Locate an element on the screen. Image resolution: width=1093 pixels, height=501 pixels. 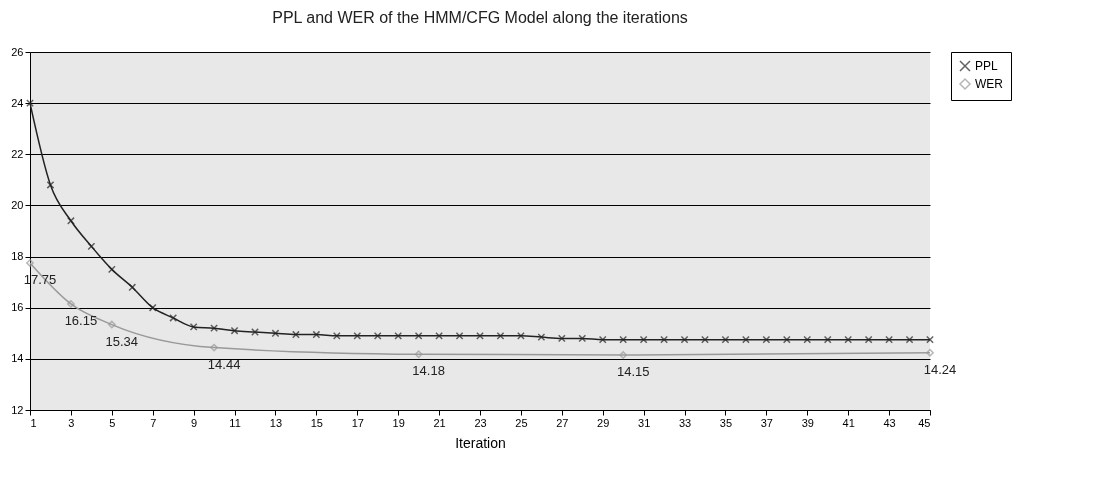
x-tick-label: 7 is located at coordinates (153, 422).